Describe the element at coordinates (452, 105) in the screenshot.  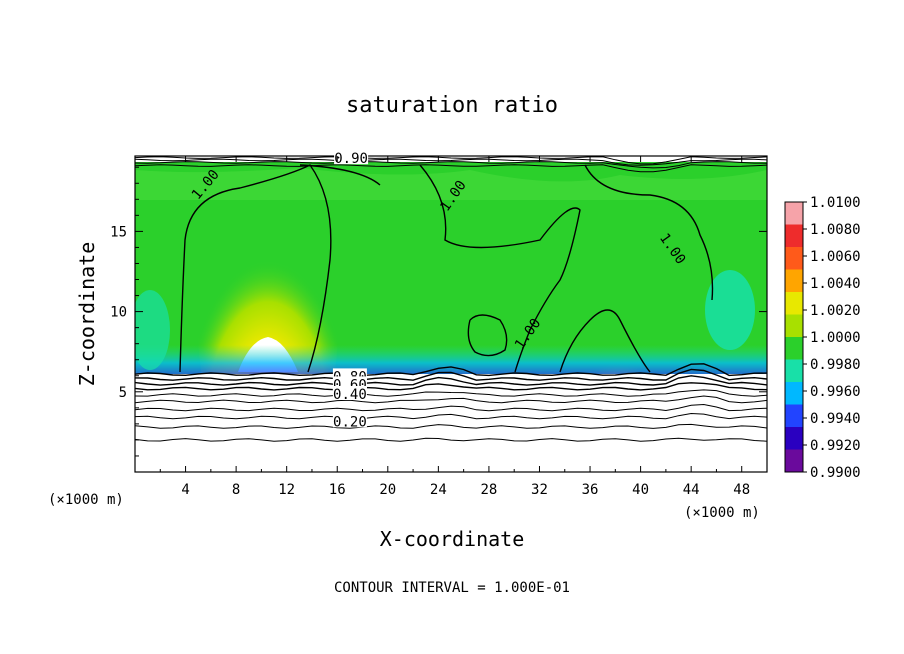
I see `chart-title: saturation ratio` at that location.